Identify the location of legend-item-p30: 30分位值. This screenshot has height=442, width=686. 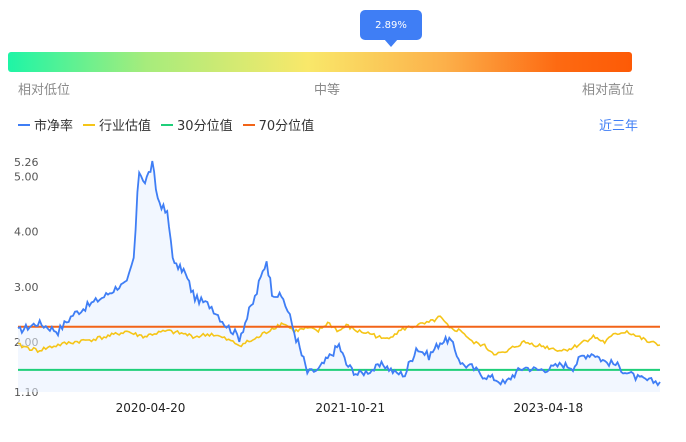
(197, 124).